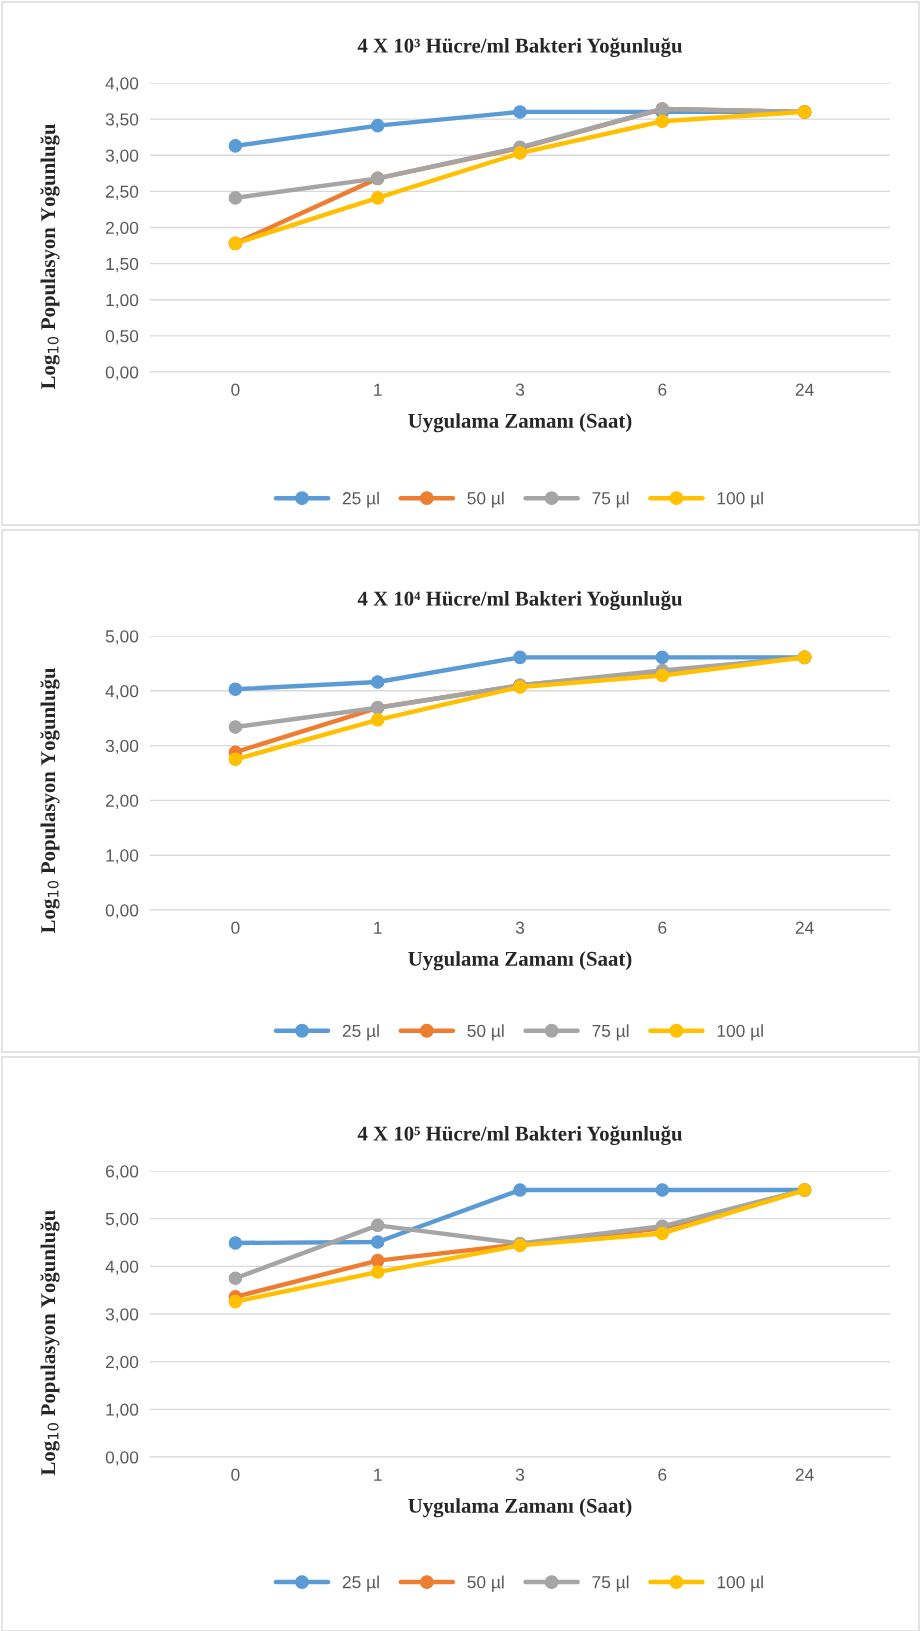 Image resolution: width=921 pixels, height=1631 pixels. I want to click on y-tick-label: 3,50, so click(122, 120).